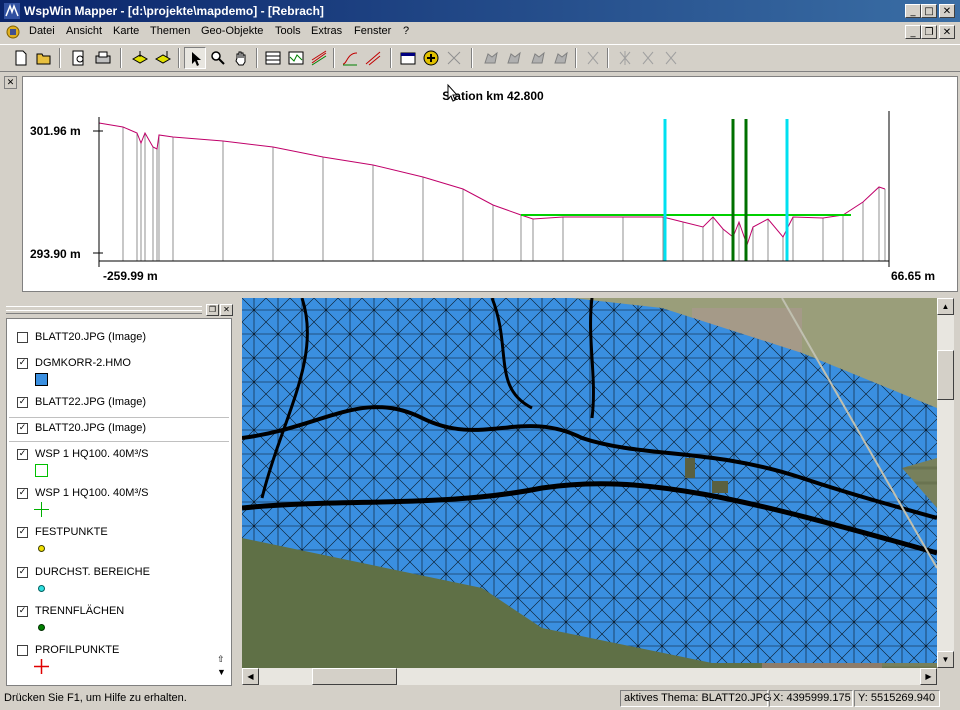  Describe the element at coordinates (947, 32) in the screenshot. I see `mdi-close-button: ✕` at that location.